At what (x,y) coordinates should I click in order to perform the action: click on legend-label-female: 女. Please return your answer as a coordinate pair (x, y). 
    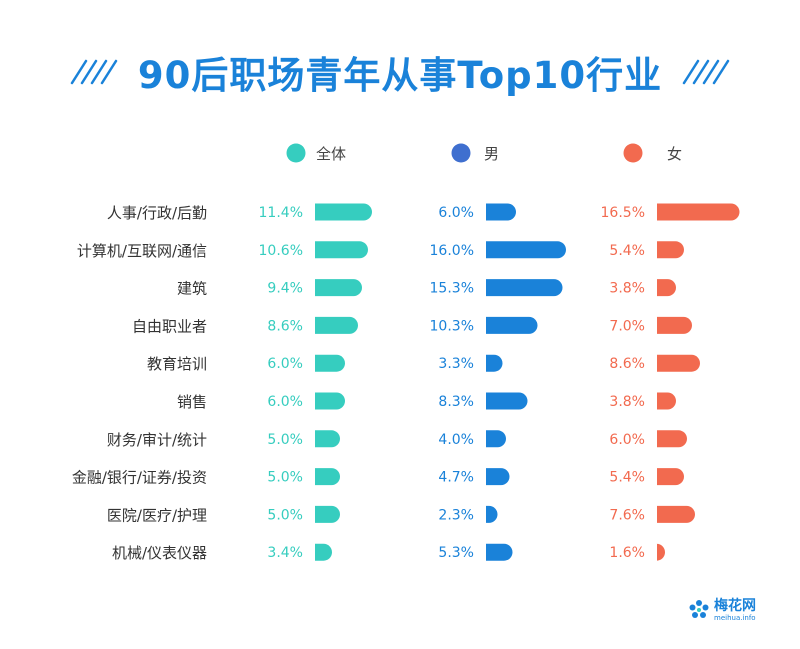
    Looking at the image, I should click on (674, 154).